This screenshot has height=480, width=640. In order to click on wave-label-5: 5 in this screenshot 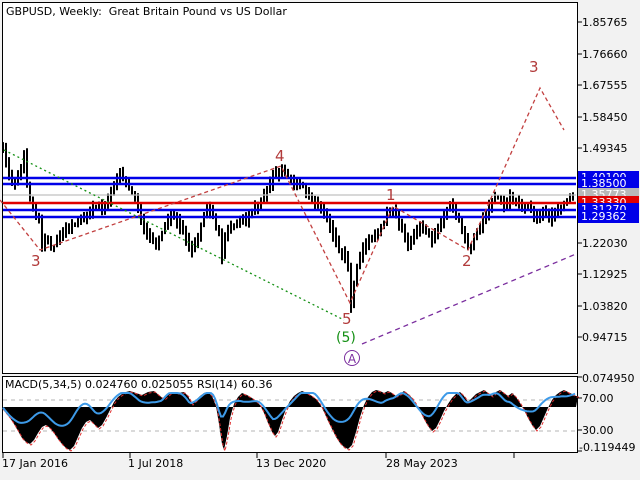, I will do `click(347, 319)`.